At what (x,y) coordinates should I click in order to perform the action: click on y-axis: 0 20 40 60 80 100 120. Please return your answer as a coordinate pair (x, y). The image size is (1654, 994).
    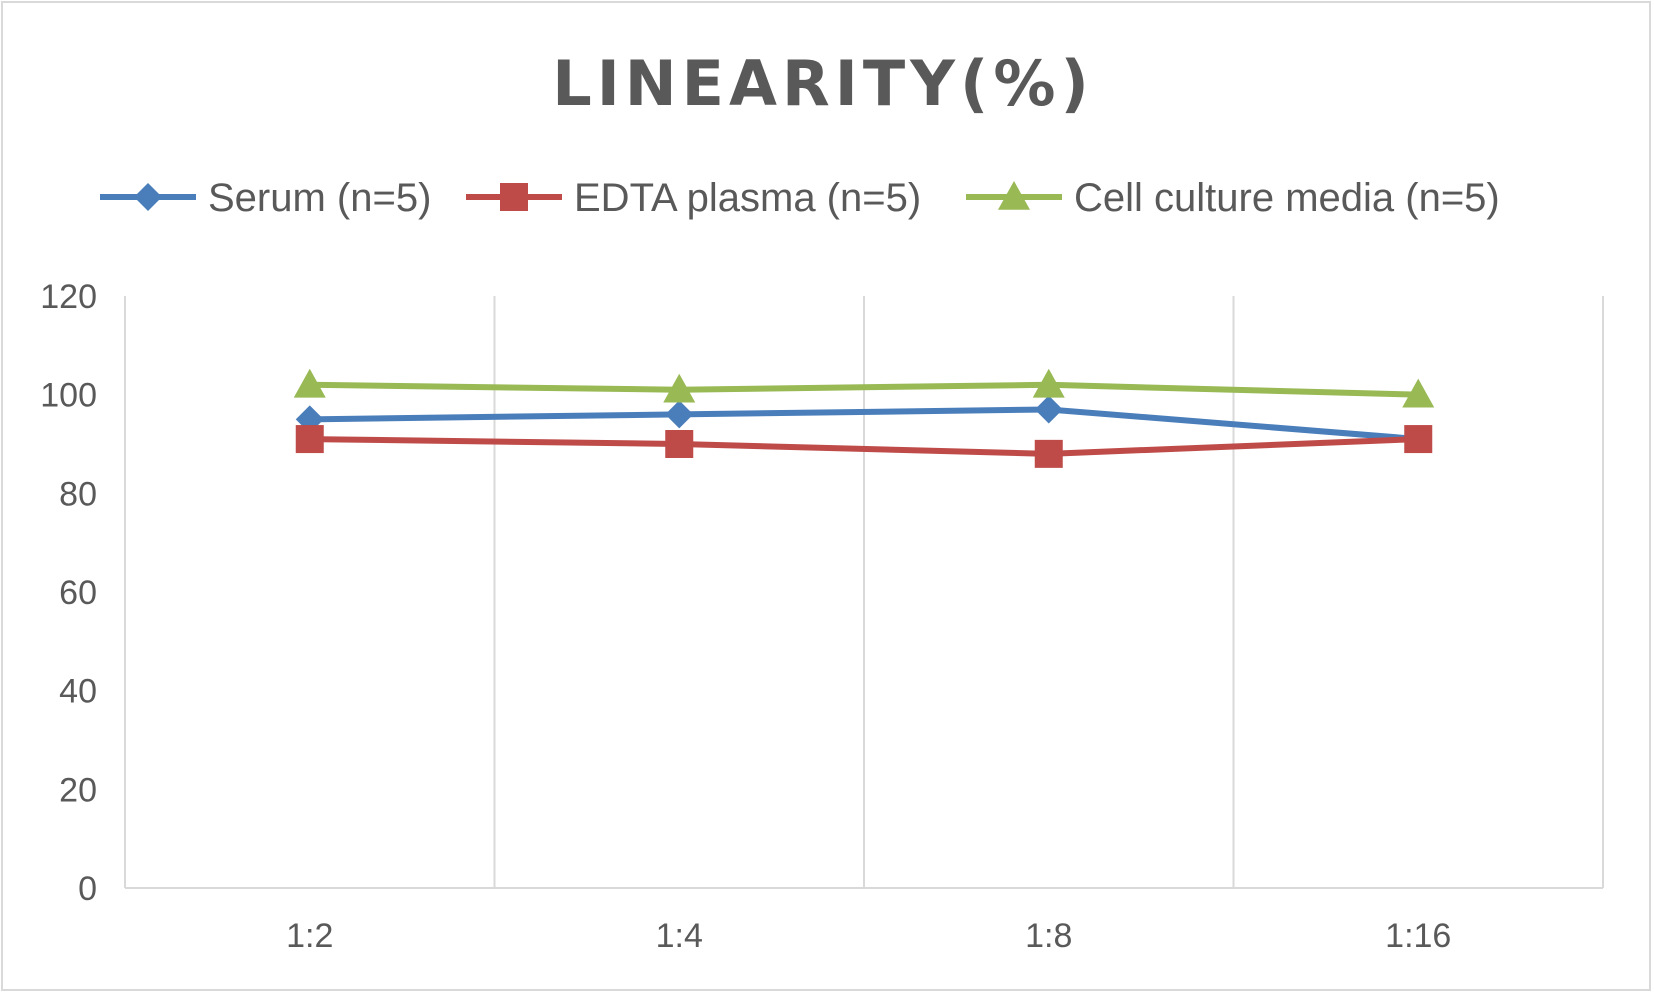
    Looking at the image, I should click on (68, 593).